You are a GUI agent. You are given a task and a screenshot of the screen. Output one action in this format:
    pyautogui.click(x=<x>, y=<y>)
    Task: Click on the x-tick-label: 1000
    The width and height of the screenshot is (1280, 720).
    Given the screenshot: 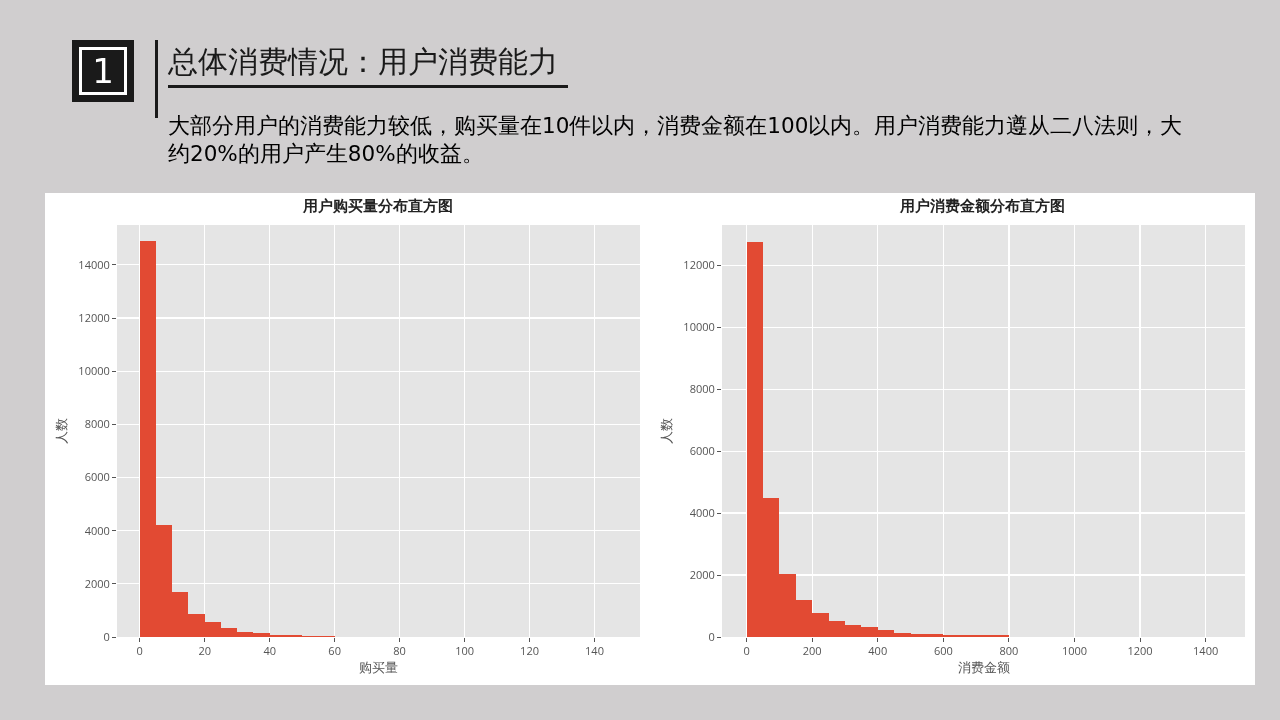 What is the action you would take?
    pyautogui.click(x=1074, y=651)
    